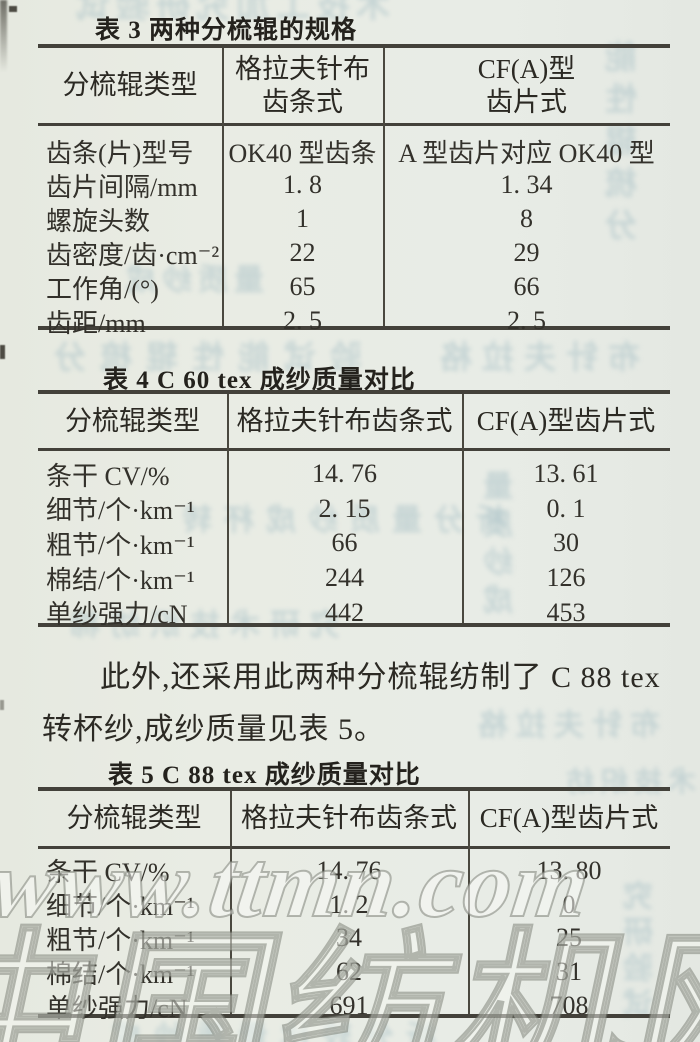 The width and height of the screenshot is (700, 1042). I want to click on table4-header-col3: CF(A)型齿片式, so click(566, 421).